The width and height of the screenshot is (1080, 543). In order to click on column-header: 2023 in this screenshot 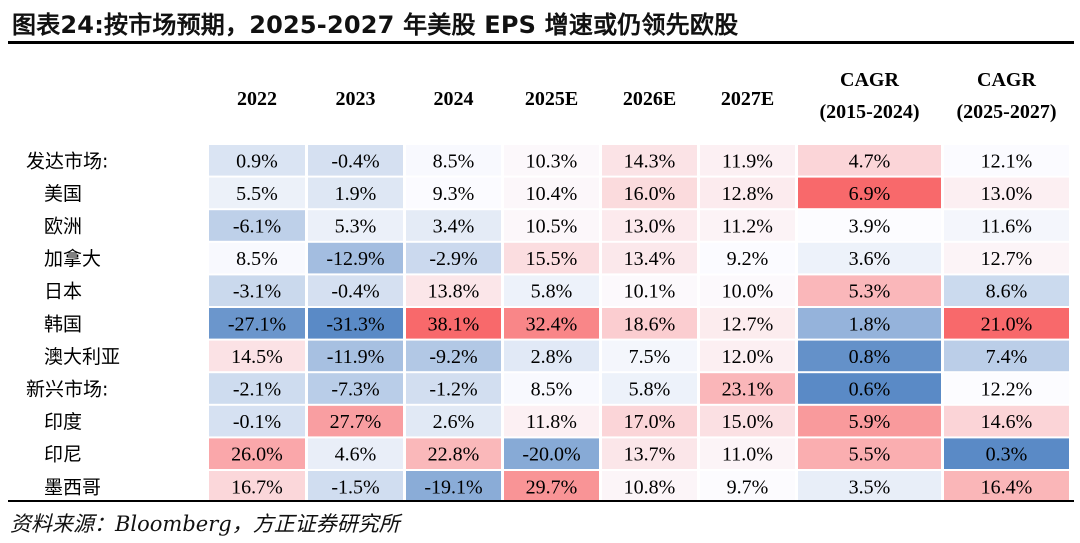, I will do `click(356, 99)`.